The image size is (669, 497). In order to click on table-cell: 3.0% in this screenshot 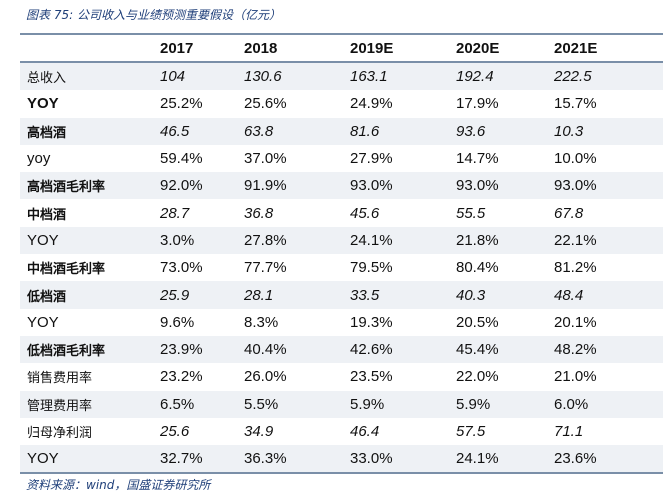, I will do `click(202, 240)`.